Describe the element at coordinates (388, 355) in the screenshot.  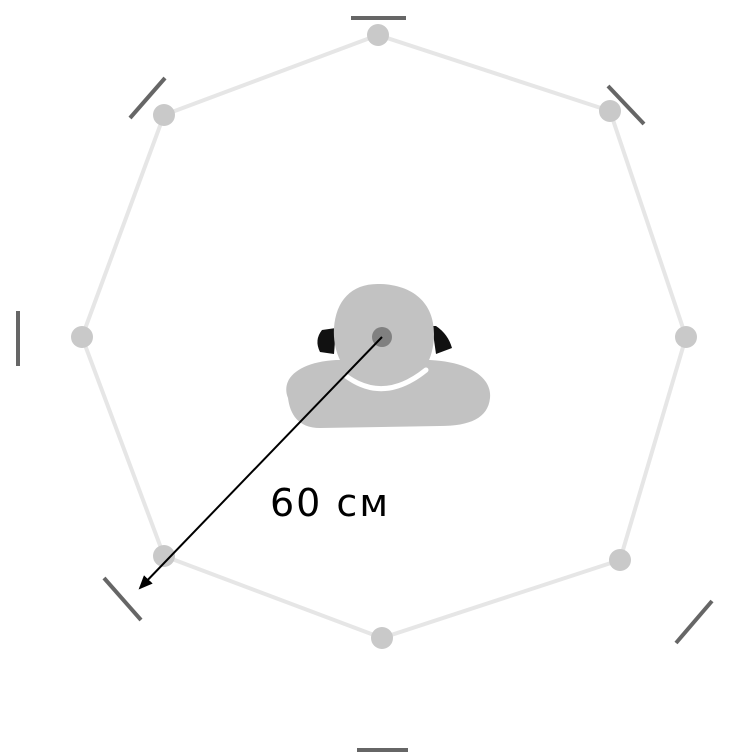
I see `listener-top-view-icon` at that location.